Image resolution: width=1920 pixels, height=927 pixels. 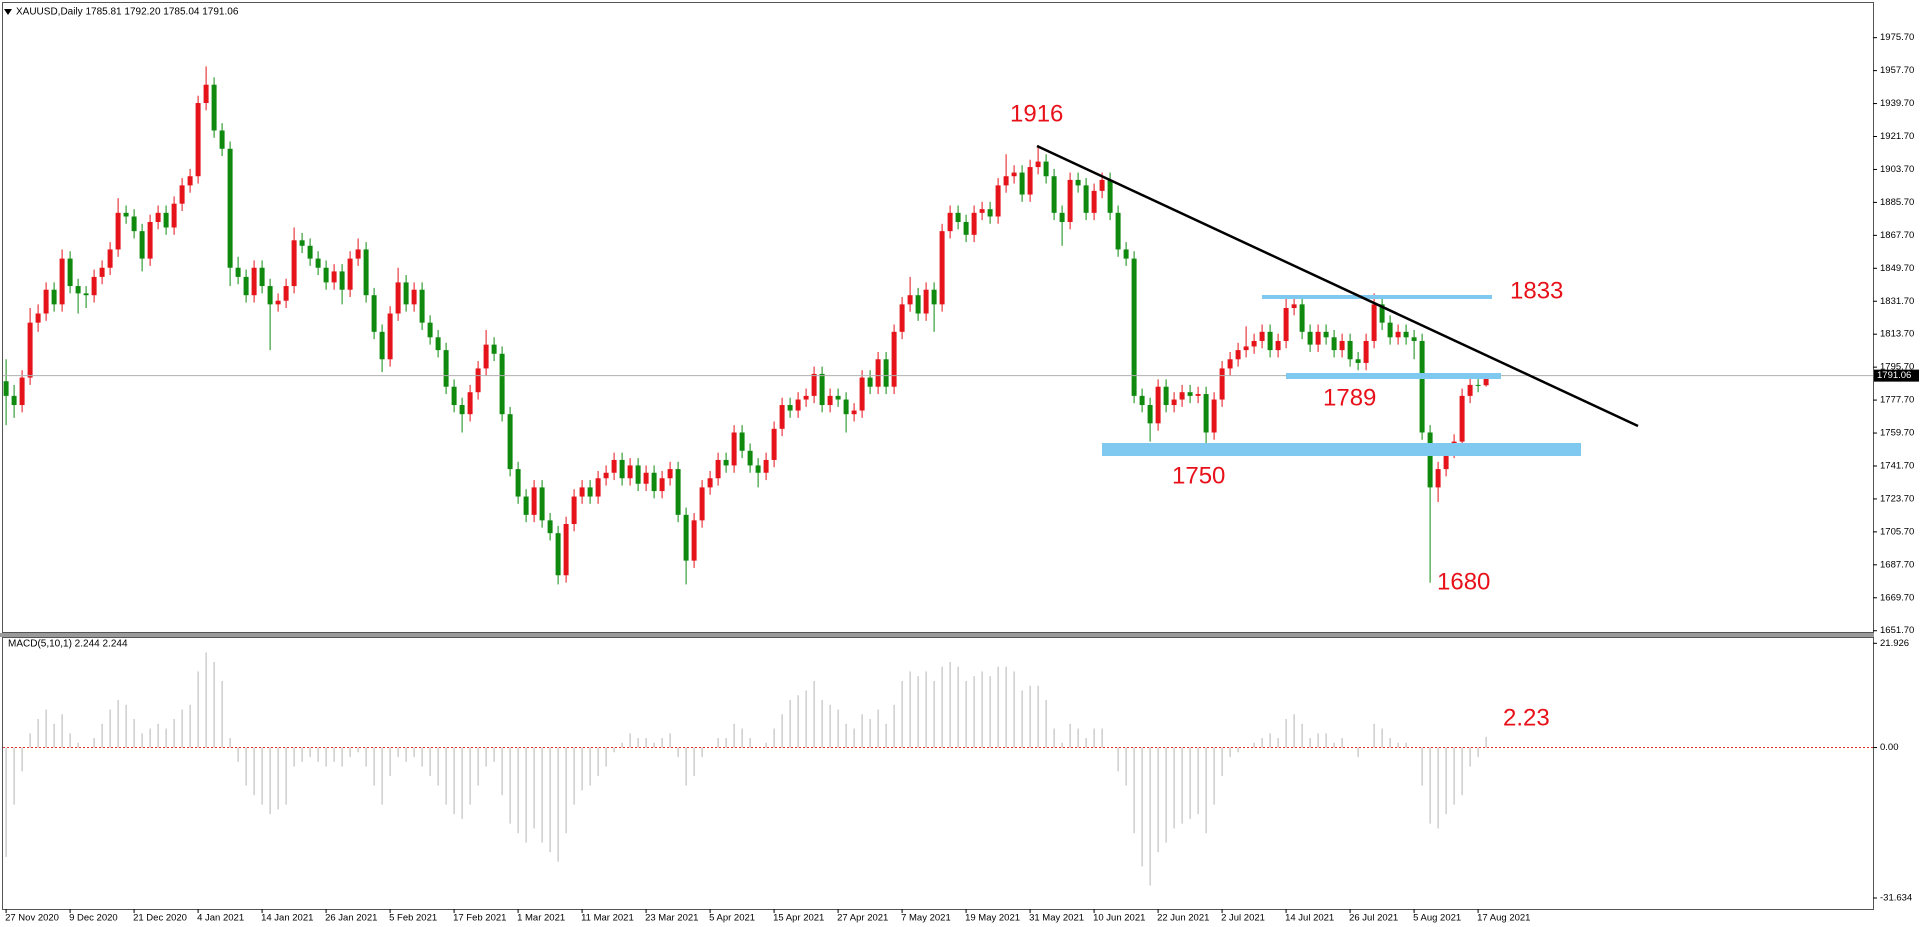 What do you see at coordinates (1393, 376) in the screenshot?
I see `level-line` at bounding box center [1393, 376].